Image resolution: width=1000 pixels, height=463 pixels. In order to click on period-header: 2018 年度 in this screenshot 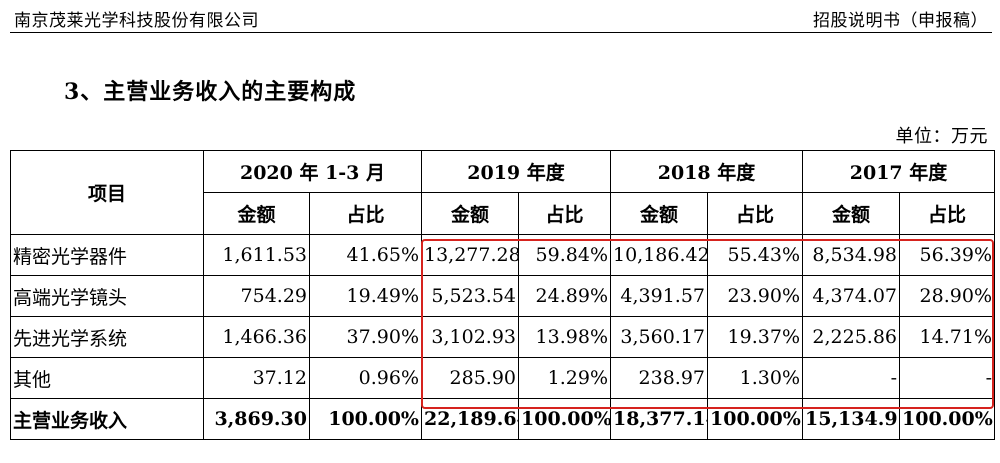, I will do `click(706, 171)`.